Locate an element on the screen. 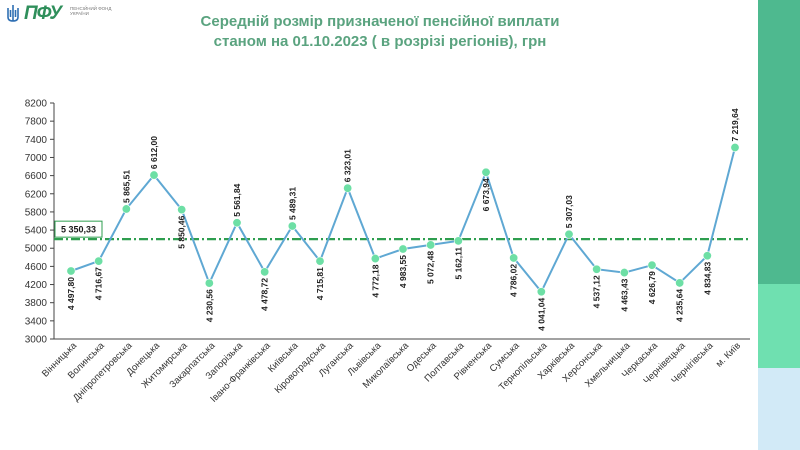 The height and width of the screenshot is (450, 800). data-label: 7 219,64 is located at coordinates (735, 124).